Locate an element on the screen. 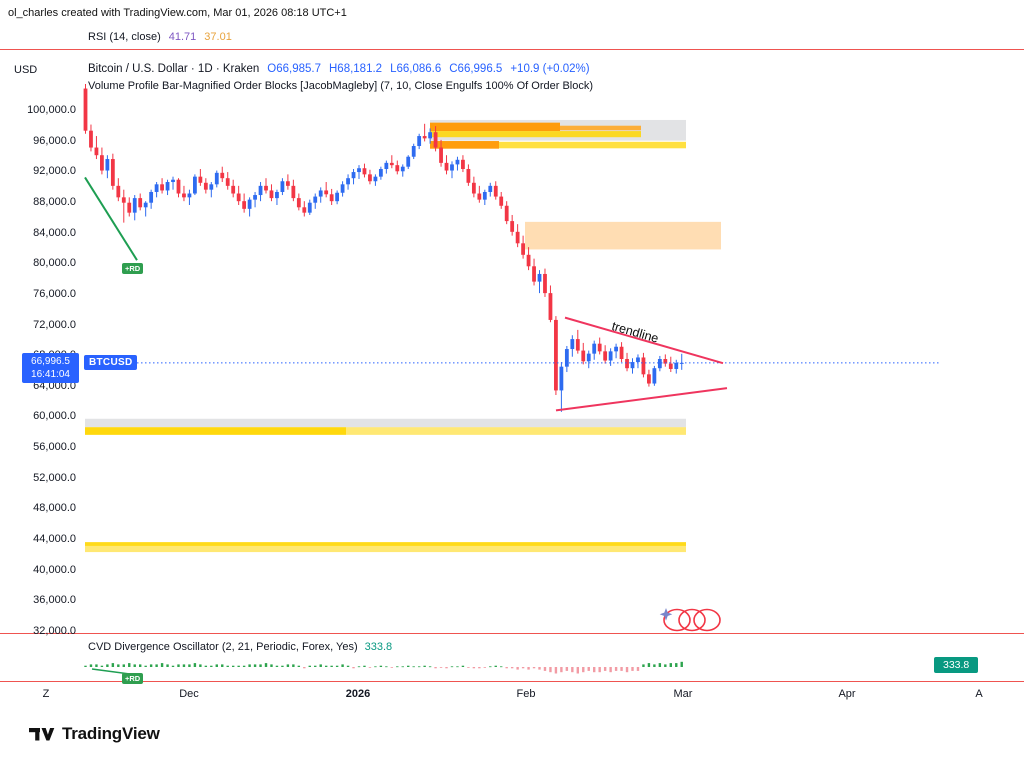 The height and width of the screenshot is (764, 1024). rd-plus-badge-main: +RD is located at coordinates (133, 268).